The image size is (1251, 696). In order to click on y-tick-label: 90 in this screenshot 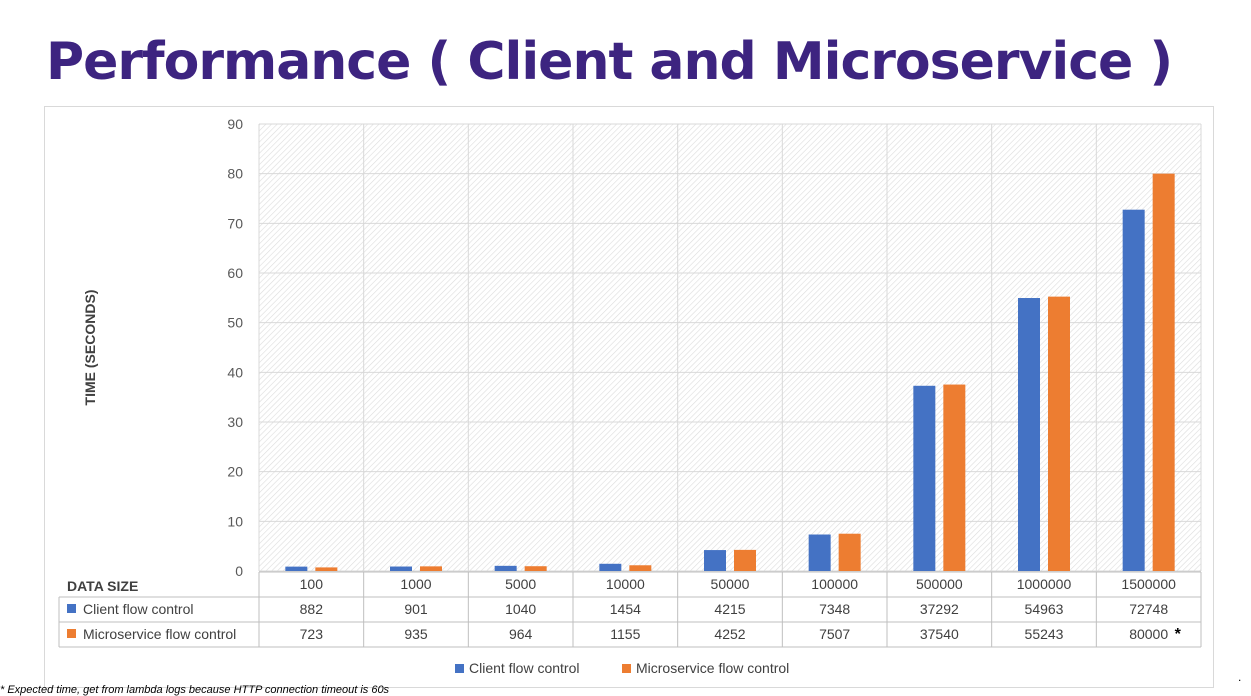, I will do `click(235, 124)`.